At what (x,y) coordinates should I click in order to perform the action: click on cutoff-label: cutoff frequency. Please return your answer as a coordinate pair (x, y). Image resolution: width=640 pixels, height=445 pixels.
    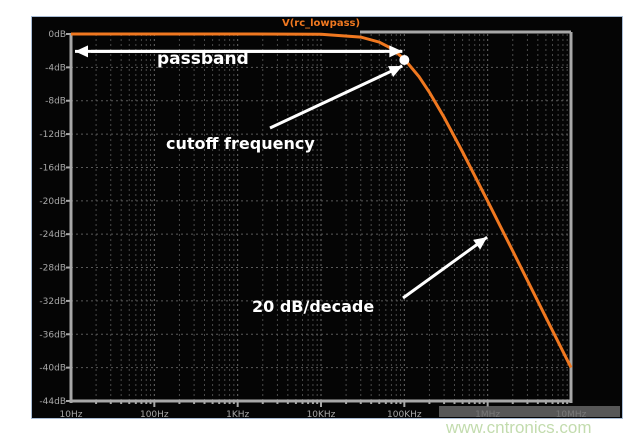
    Looking at the image, I should click on (240, 143).